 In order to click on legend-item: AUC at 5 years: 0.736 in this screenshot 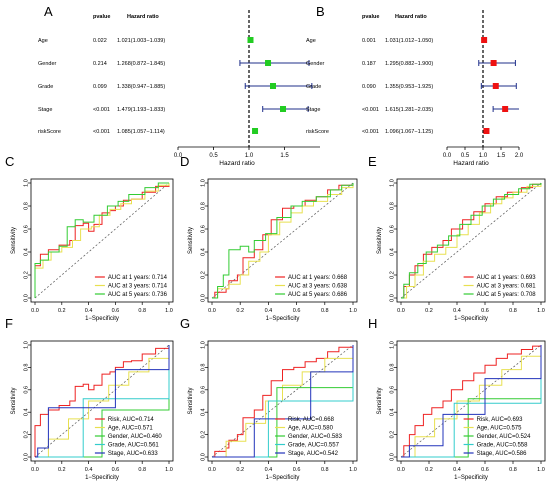, I will do `click(131, 295)`.